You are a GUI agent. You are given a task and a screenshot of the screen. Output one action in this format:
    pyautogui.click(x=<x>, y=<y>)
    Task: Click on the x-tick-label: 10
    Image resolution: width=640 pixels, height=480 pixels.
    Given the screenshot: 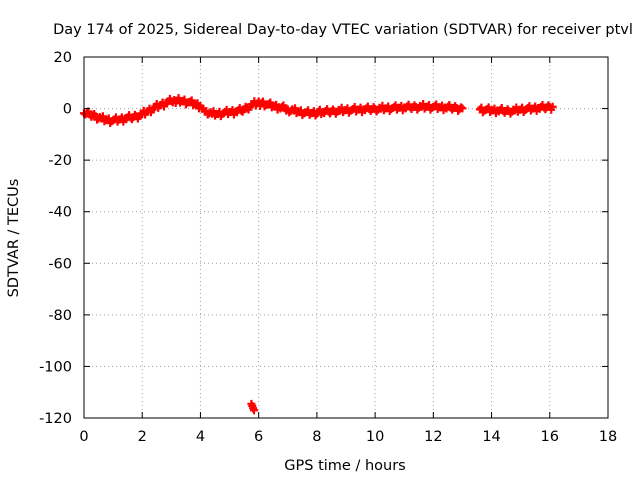 What is the action you would take?
    pyautogui.click(x=375, y=437)
    